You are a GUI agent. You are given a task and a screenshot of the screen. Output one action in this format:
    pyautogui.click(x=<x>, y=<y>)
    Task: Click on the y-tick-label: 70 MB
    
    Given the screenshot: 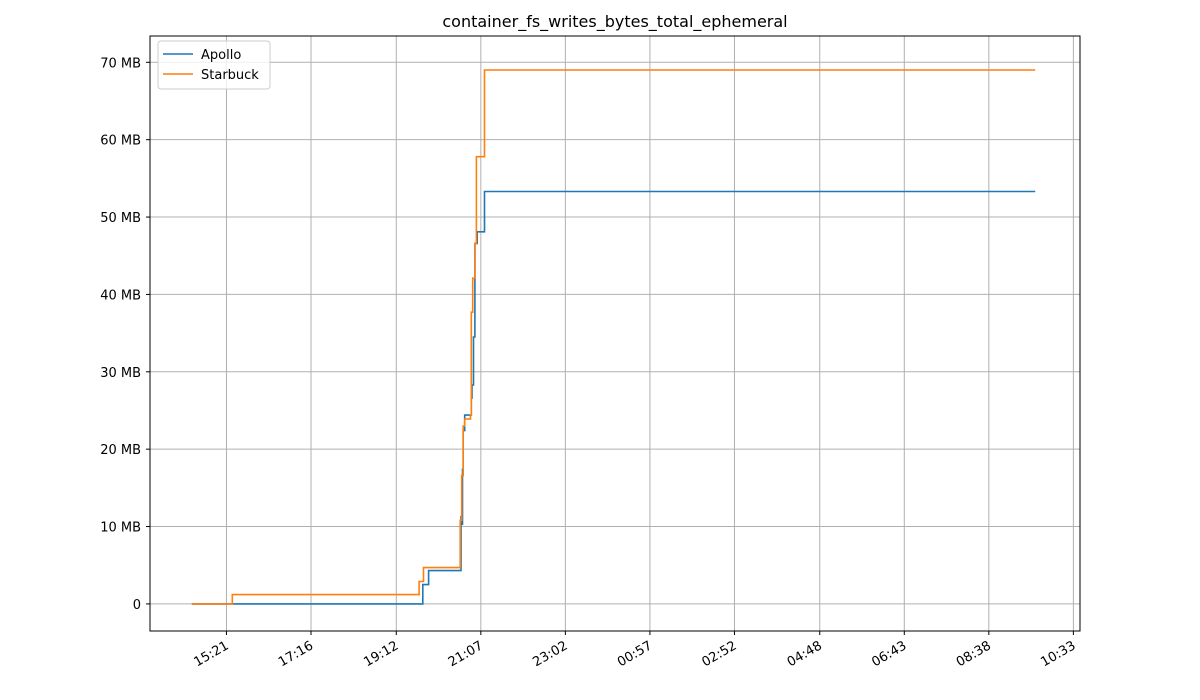 What is the action you would take?
    pyautogui.click(x=120, y=63)
    